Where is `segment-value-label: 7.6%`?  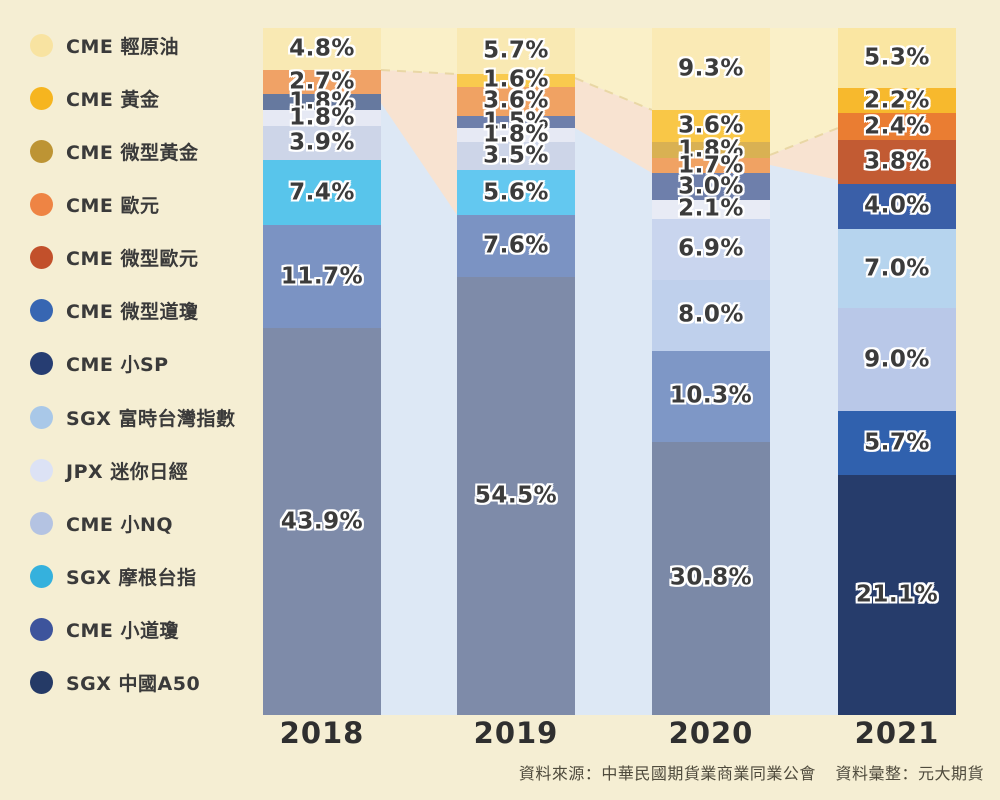
segment-value-label: 7.6% is located at coordinates (516, 245).